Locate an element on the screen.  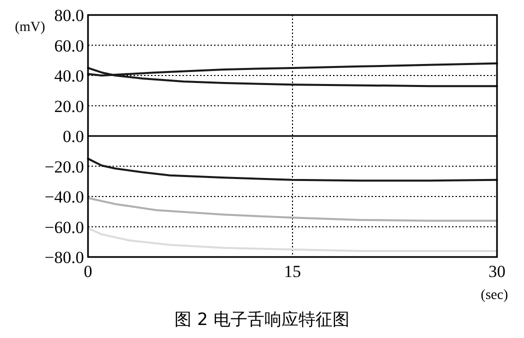
y-tick-label: −20.0 is located at coordinates (64, 166).